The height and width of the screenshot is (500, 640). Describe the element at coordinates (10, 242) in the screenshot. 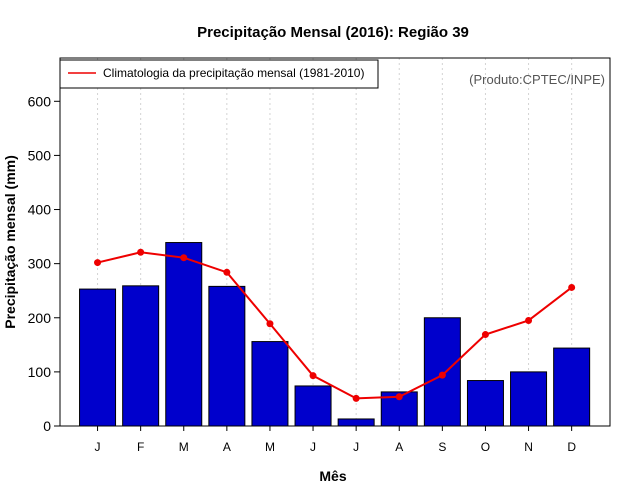

I see `y-axis-label: Precipitação mensal (mm)` at that location.